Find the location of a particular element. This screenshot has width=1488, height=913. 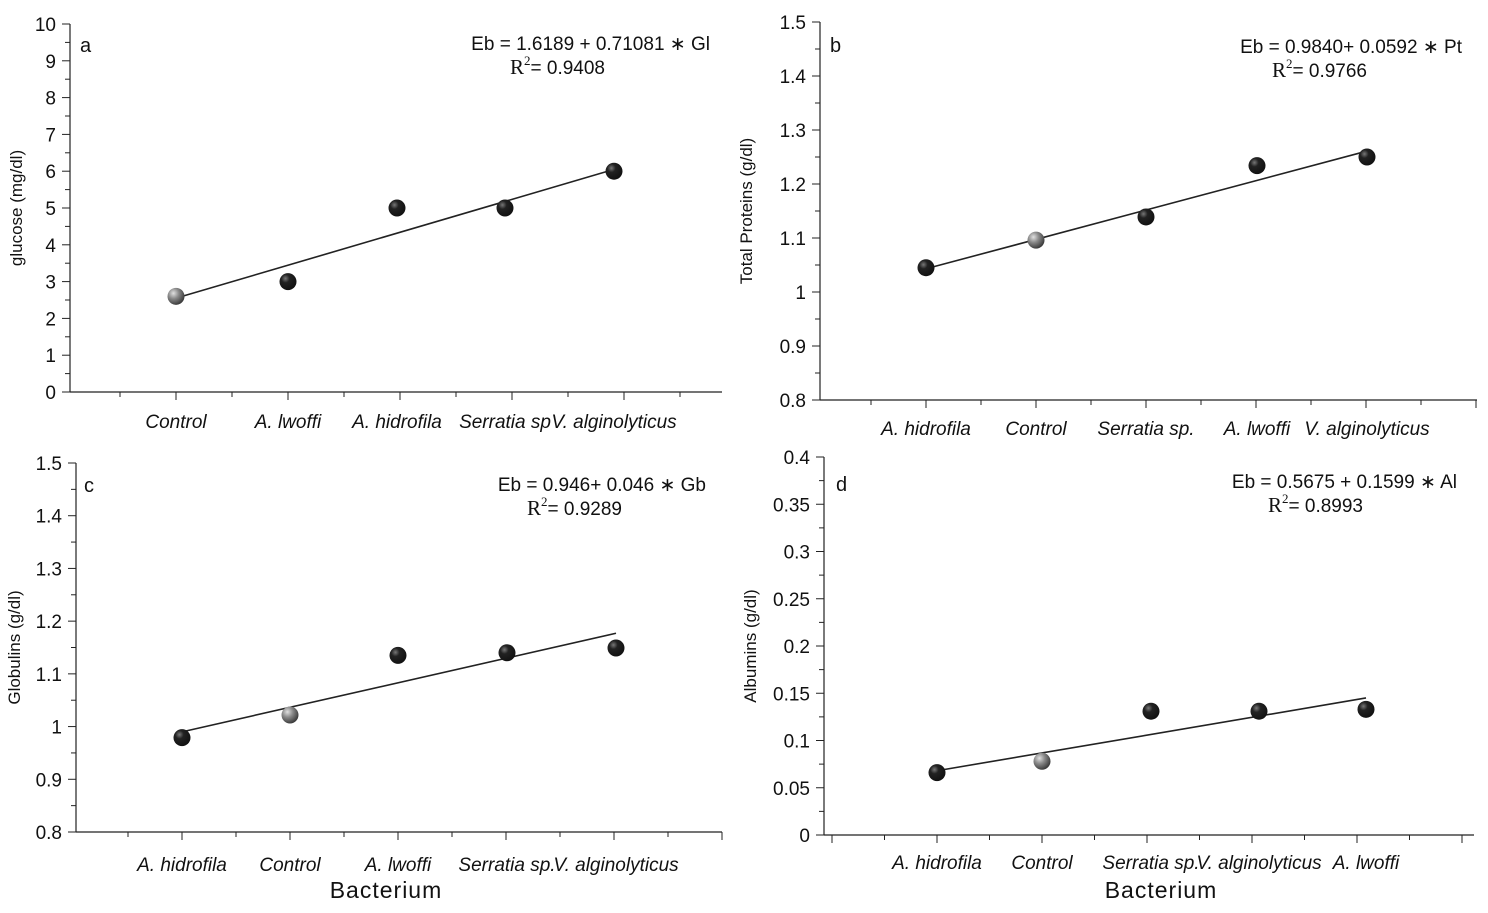

regression-equation: Eb = 0.9840+ 0.0592 ∗ Pt is located at coordinates (1351, 47).